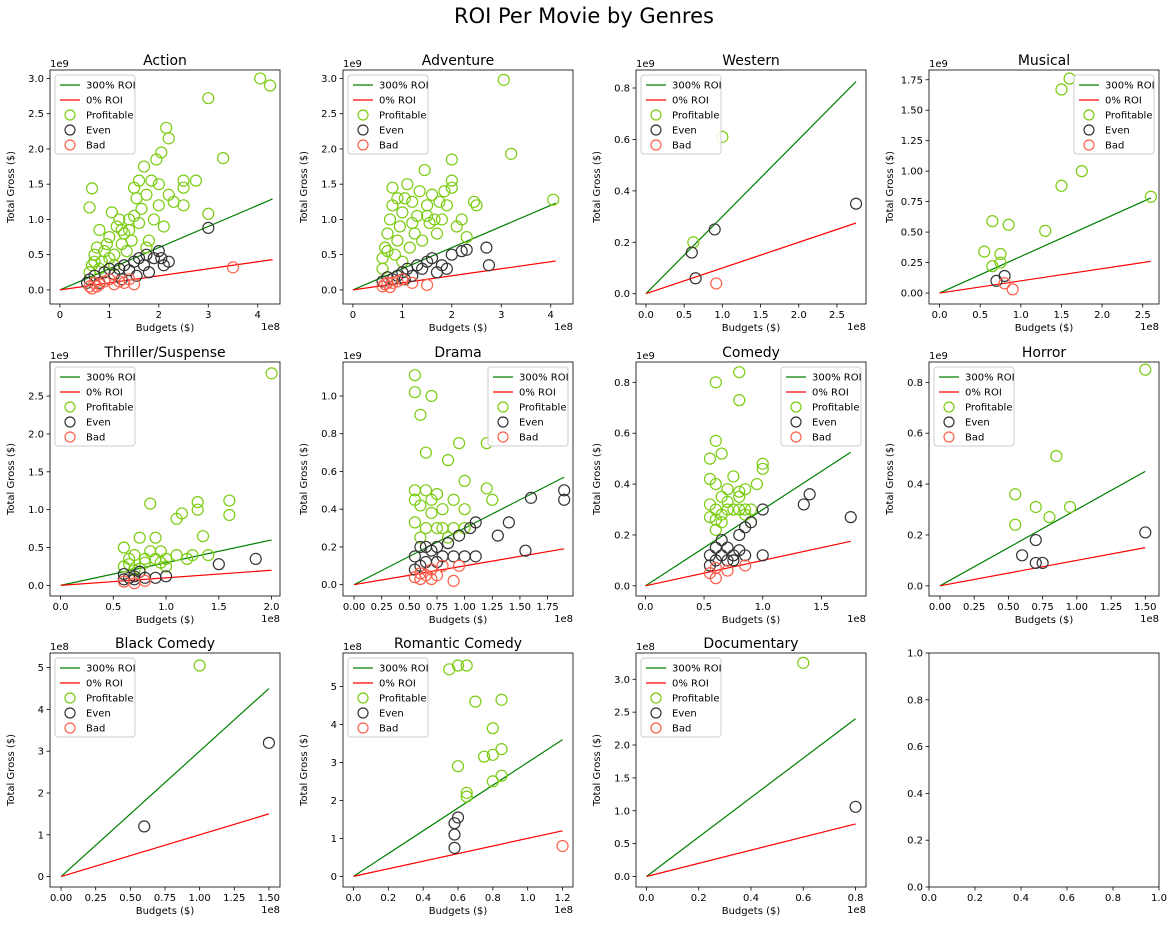  What do you see at coordinates (1044, 61) in the screenshot?
I see `panel-title: Musical` at bounding box center [1044, 61].